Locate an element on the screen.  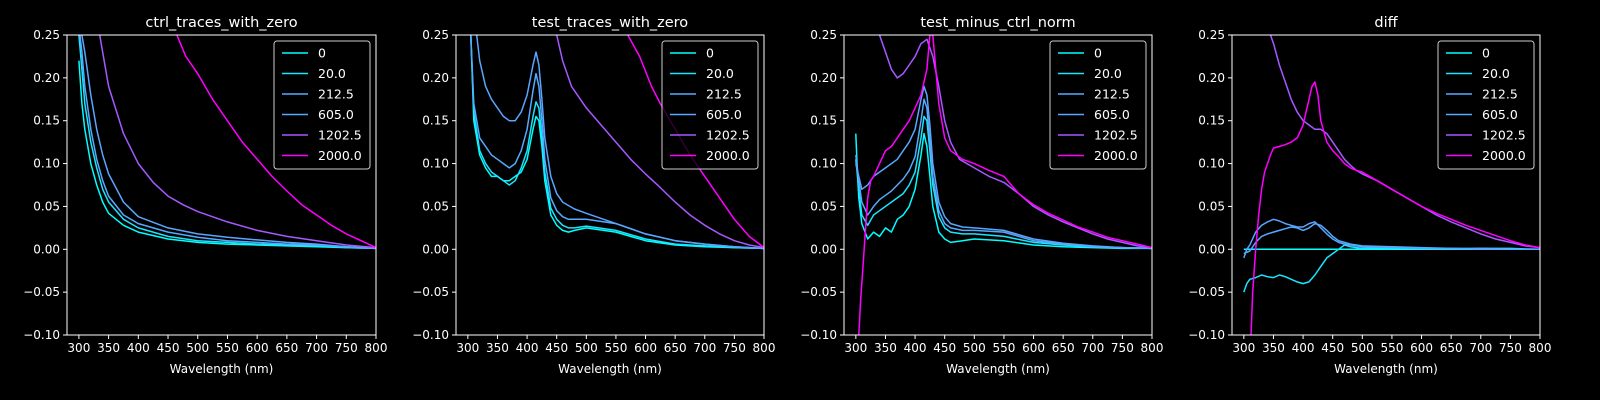
x-tick-label: 450 is located at coordinates (944, 348).